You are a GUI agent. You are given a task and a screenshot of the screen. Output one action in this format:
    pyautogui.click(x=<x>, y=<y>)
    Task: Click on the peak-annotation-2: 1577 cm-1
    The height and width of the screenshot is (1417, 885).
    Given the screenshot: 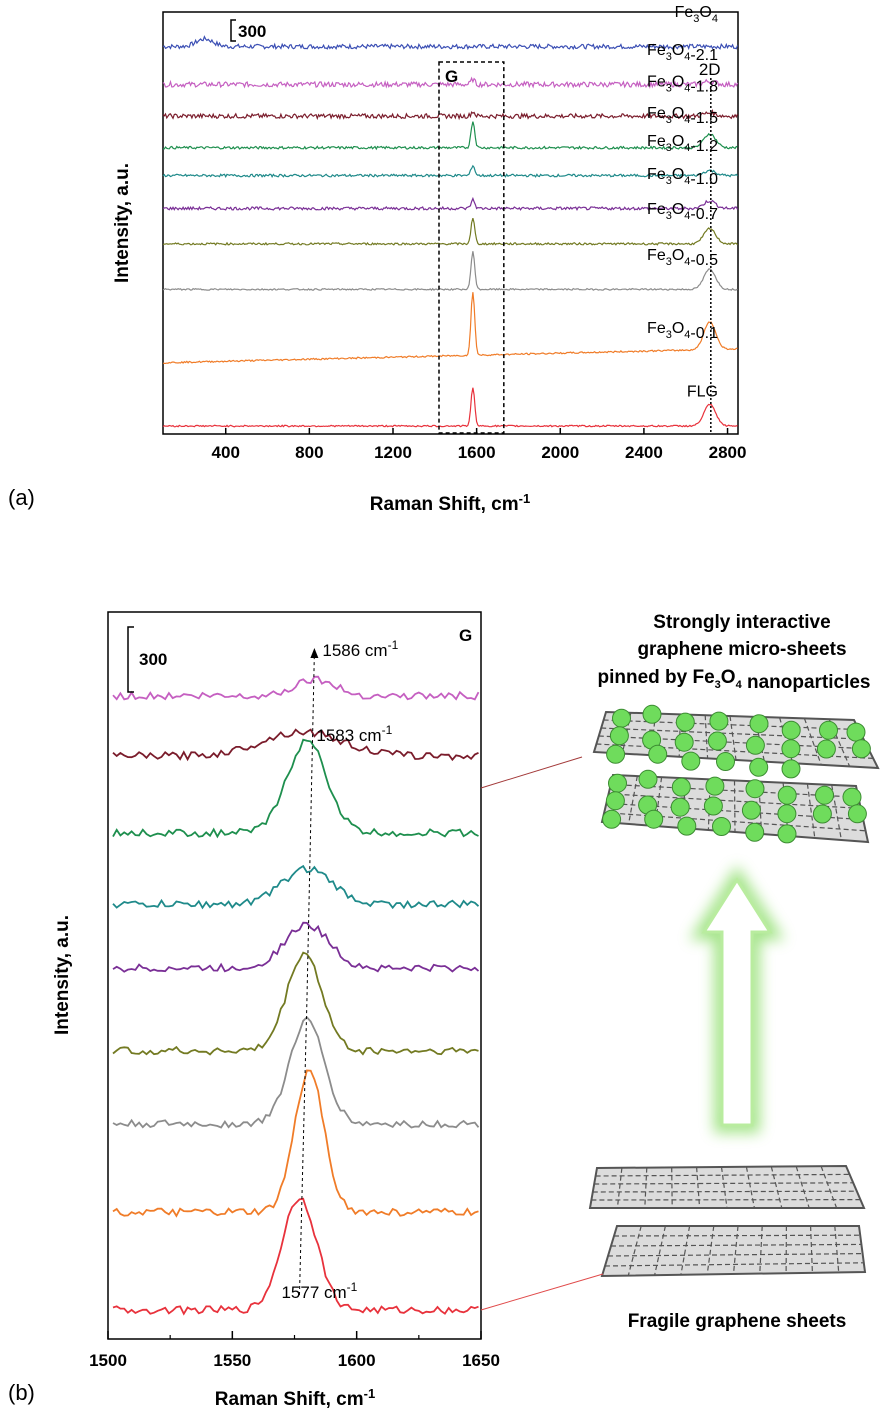 What is the action you would take?
    pyautogui.click(x=319, y=1291)
    